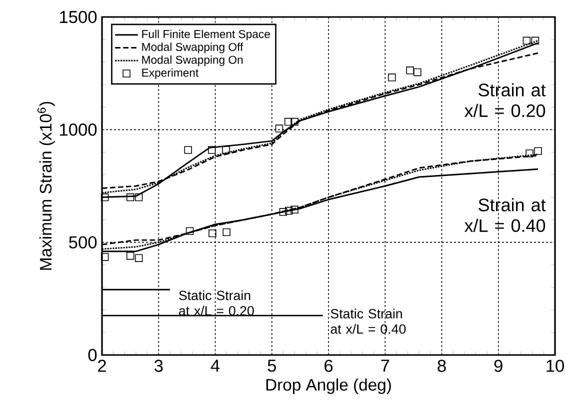 The width and height of the screenshot is (566, 413). I want to click on x-tick-label: 8, so click(442, 366).